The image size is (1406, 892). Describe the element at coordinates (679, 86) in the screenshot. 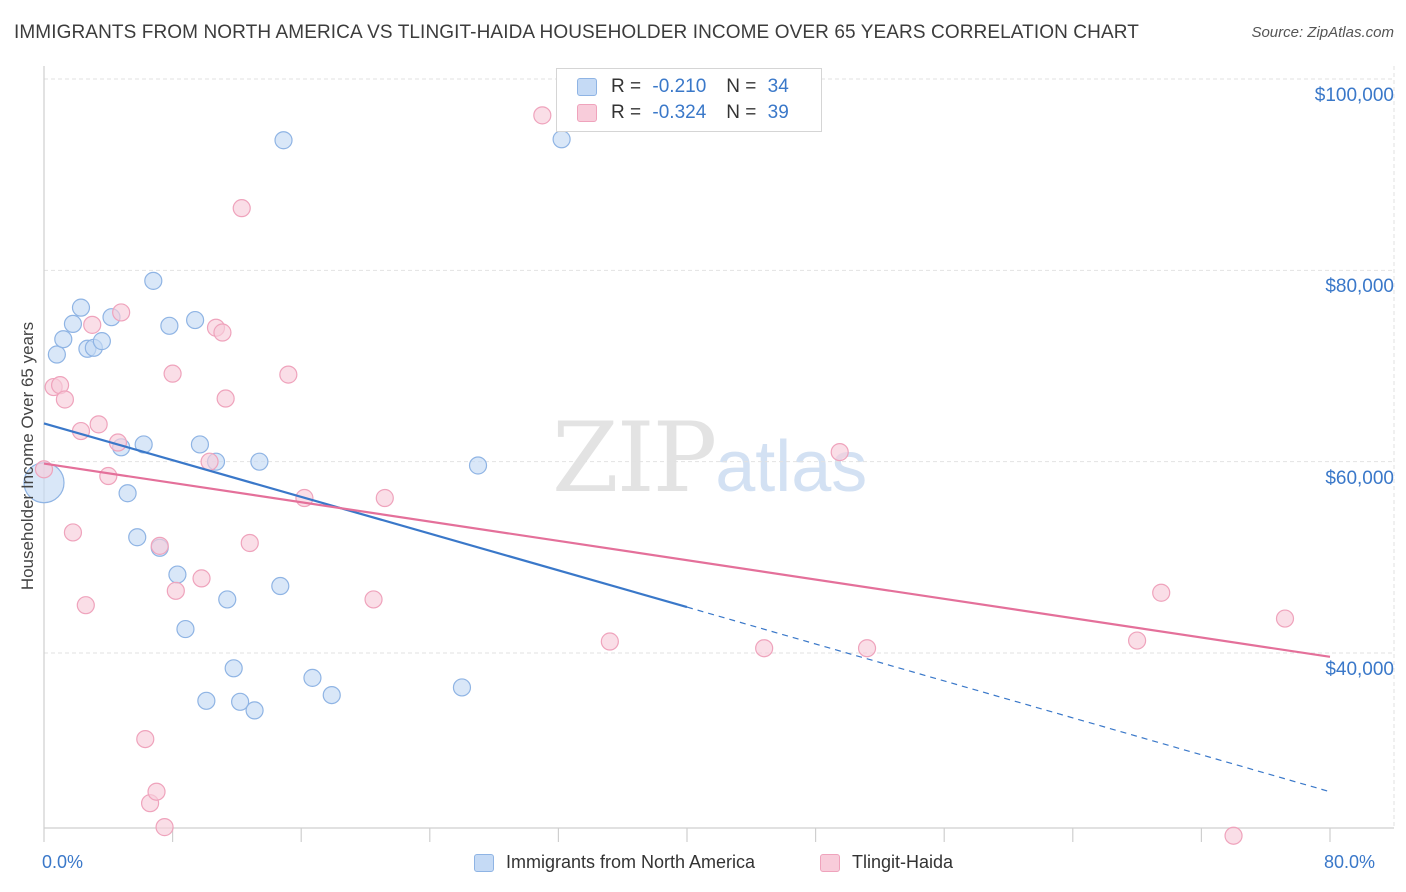

I see `legend-r-value: -0.210` at that location.